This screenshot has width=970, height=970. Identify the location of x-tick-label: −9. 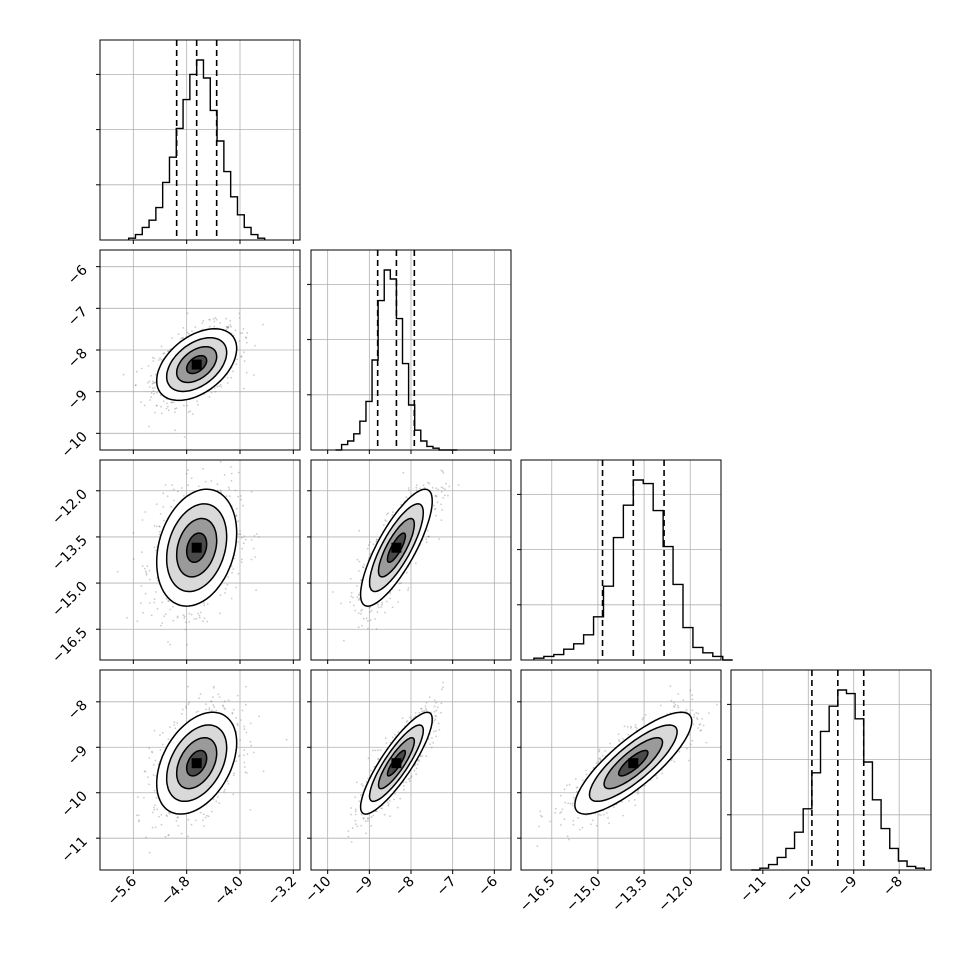
(848, 887).